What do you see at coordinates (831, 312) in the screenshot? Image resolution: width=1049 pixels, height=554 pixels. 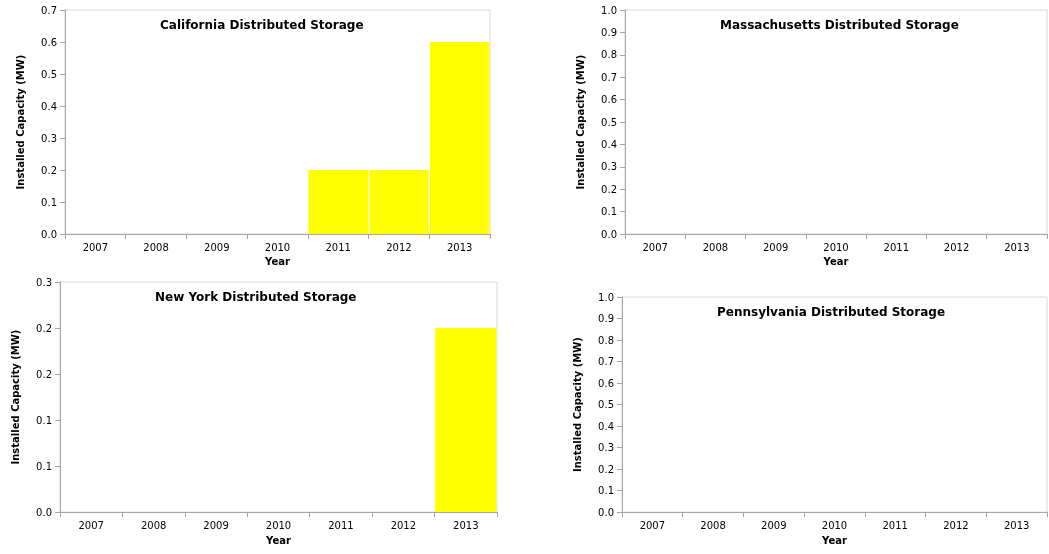 I see `text: Pennsylvania Distributed Storage` at bounding box center [831, 312].